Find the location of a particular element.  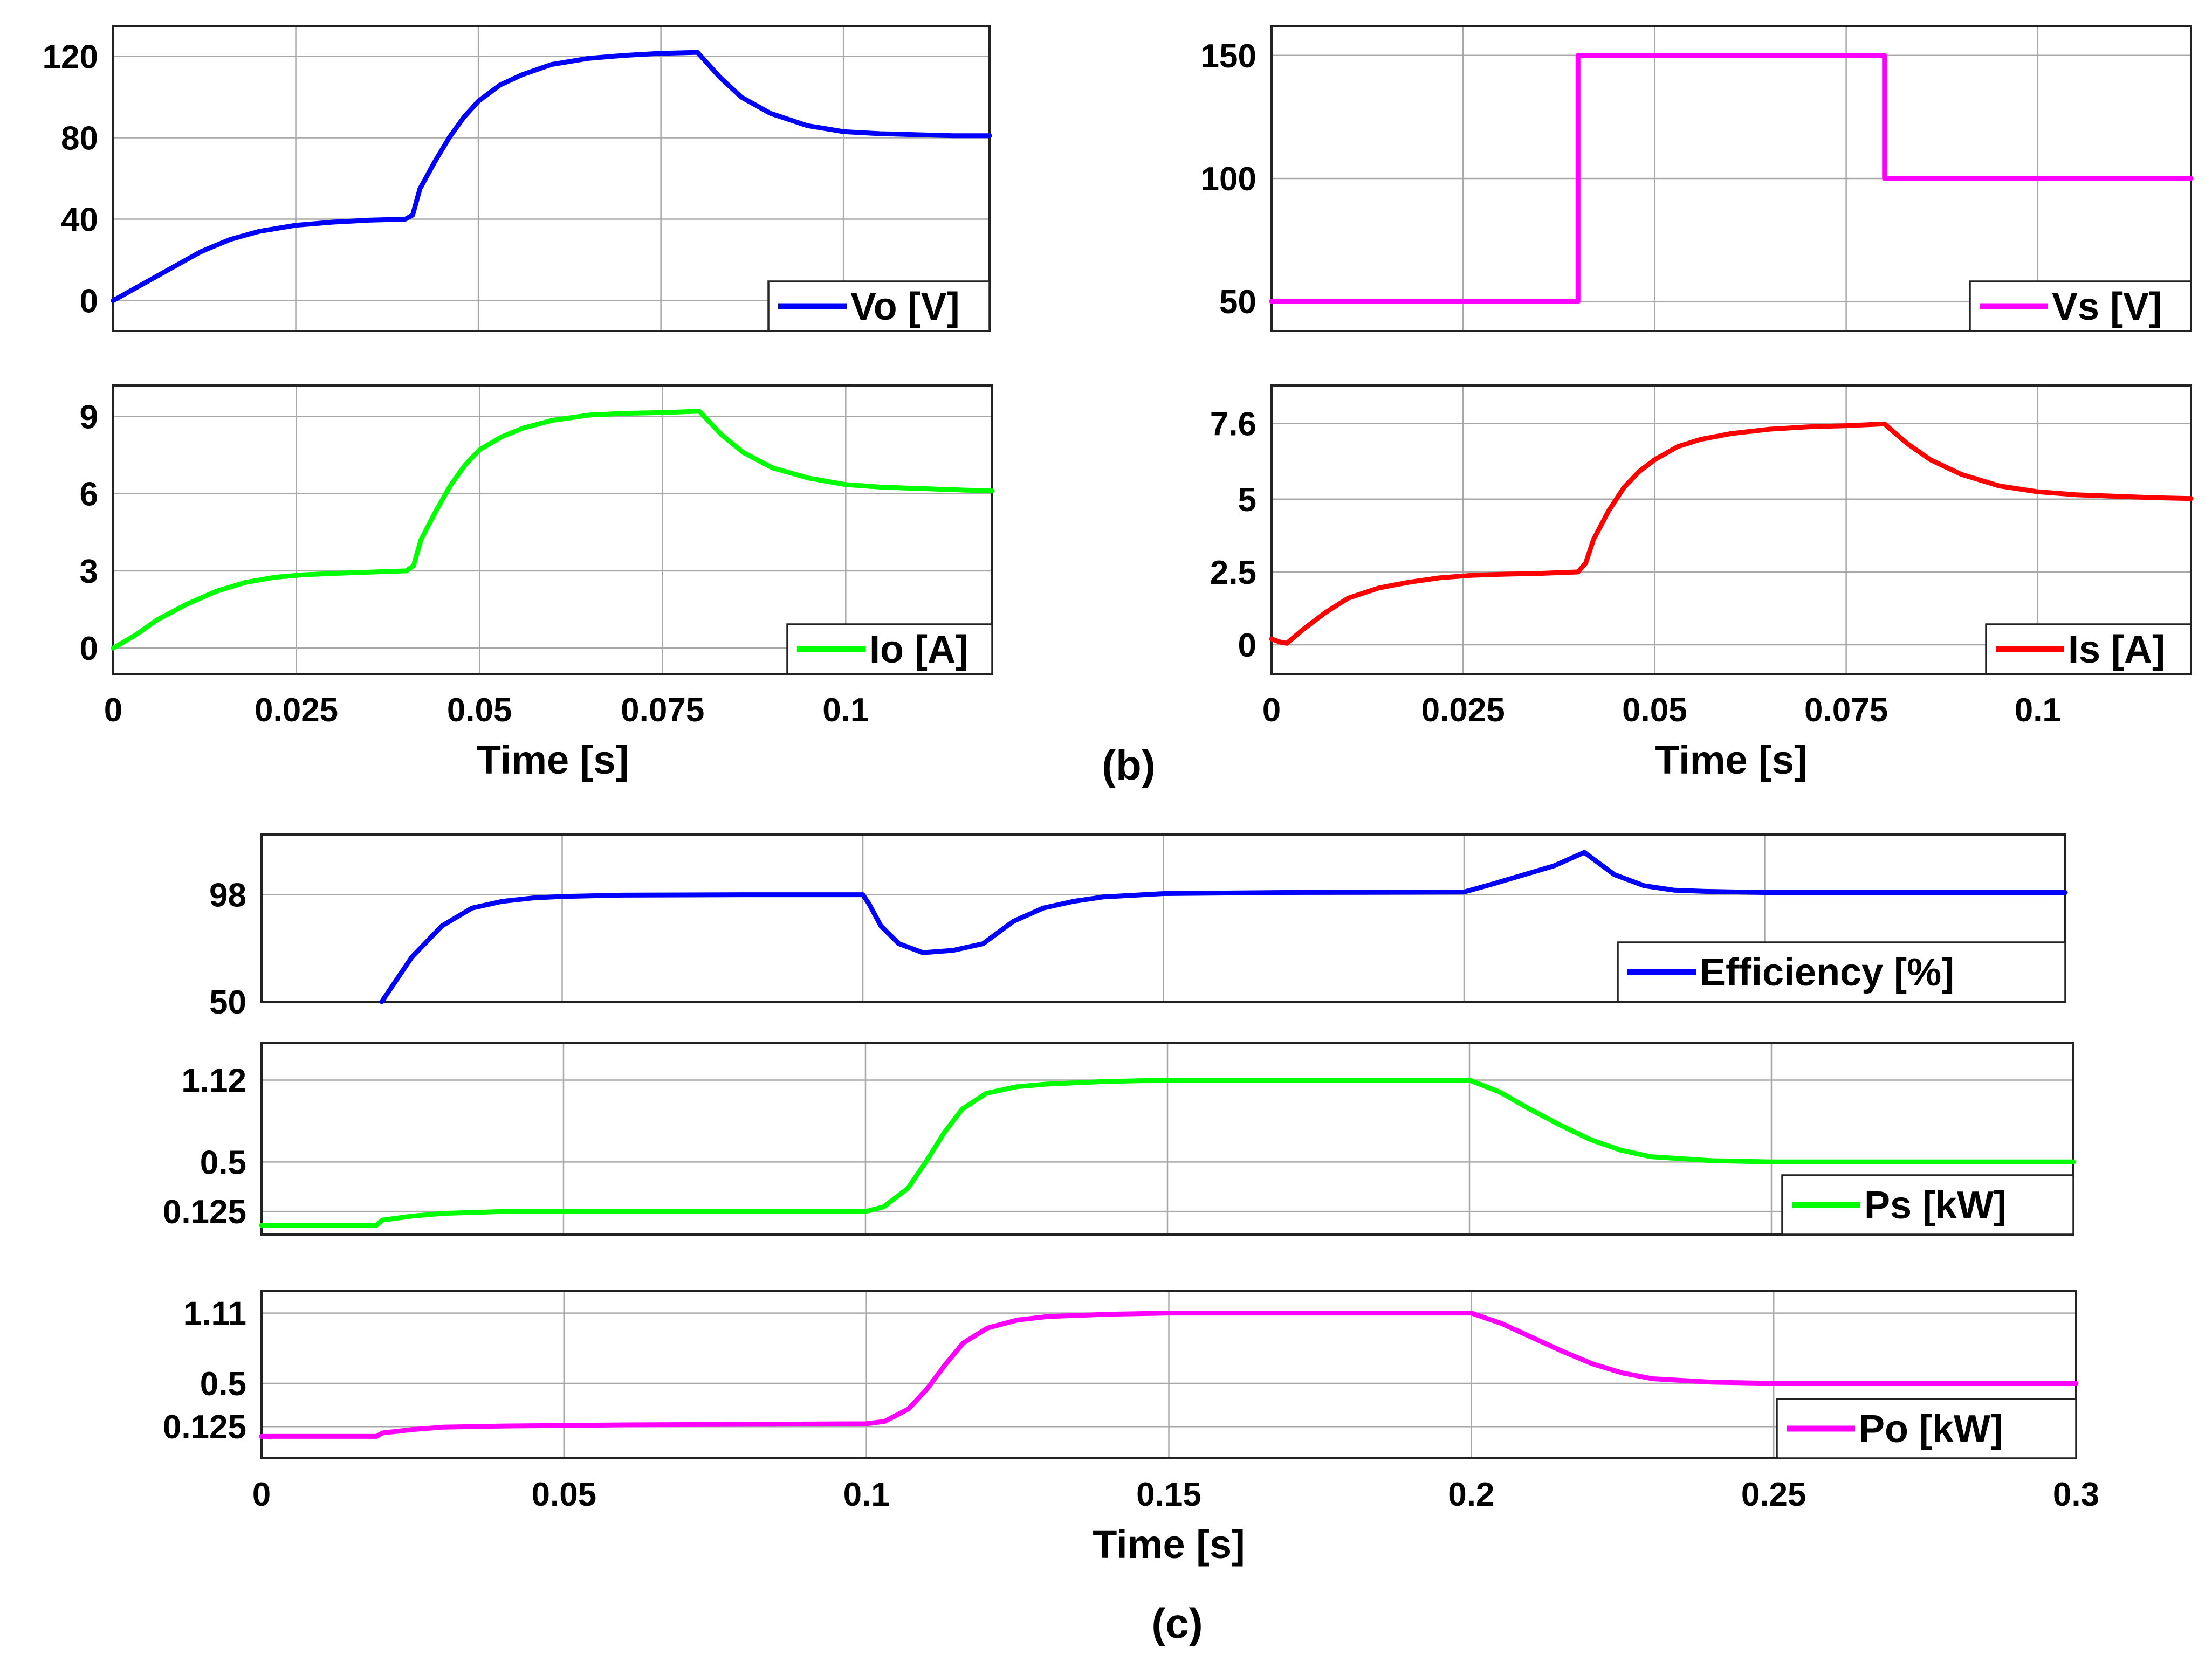

vo-ytick-label: 120 is located at coordinates (70, 57).